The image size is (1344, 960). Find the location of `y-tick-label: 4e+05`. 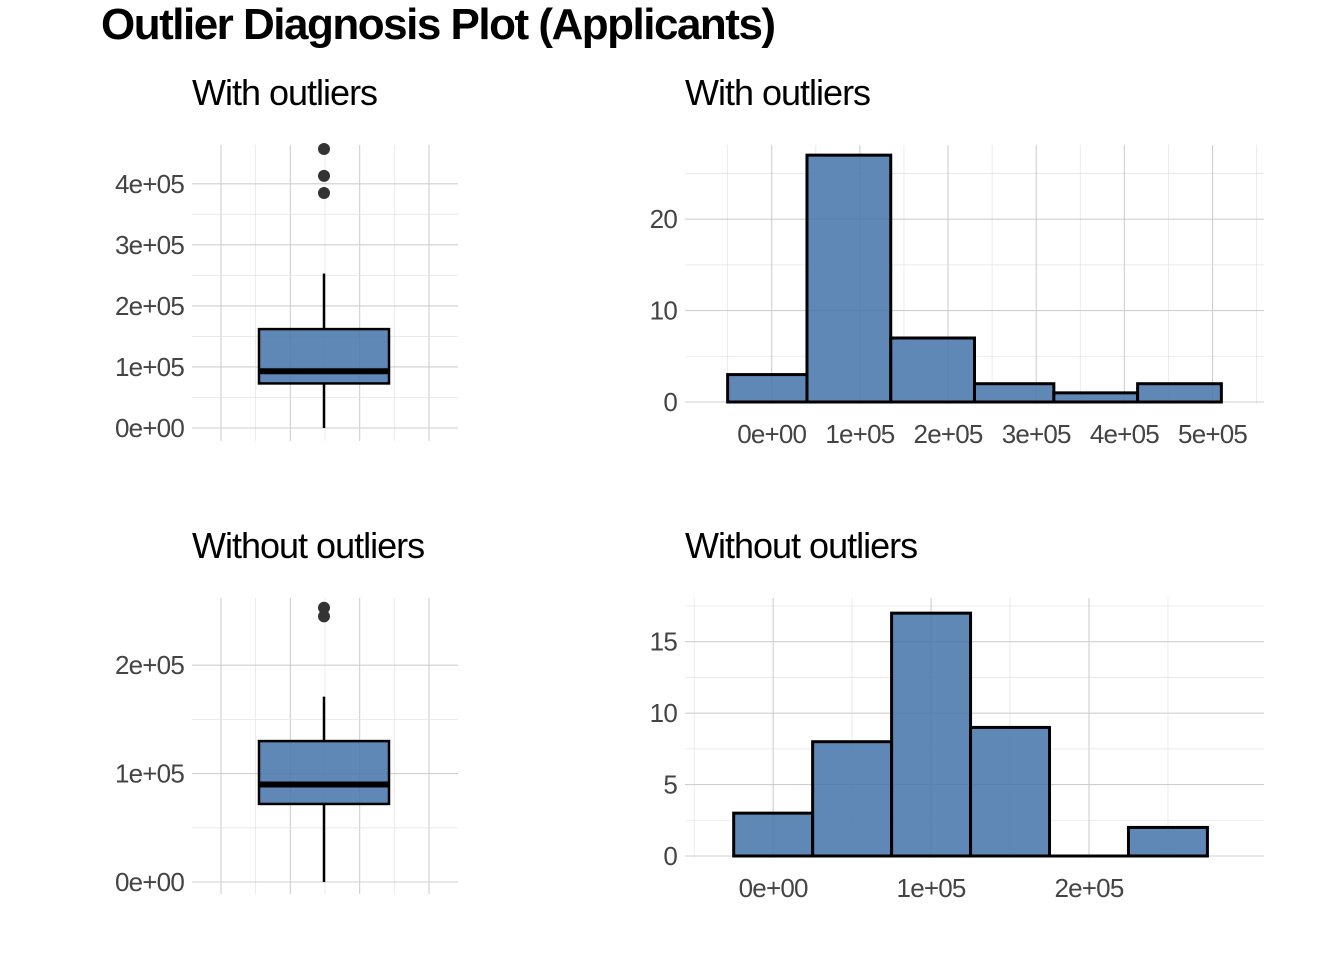

y-tick-label: 4e+05 is located at coordinates (149, 184).